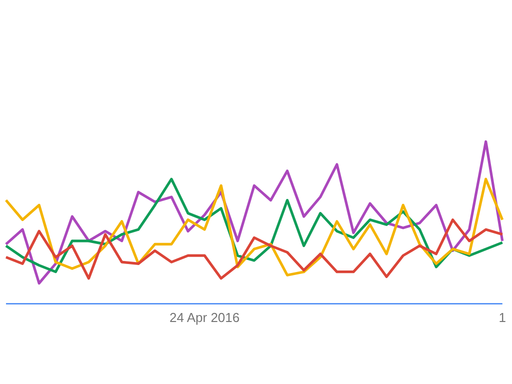 Image resolution: width=512 pixels, height=384 pixels. What do you see at coordinates (204, 317) in the screenshot?
I see `x-tick-label: 24 Apr 2016` at bounding box center [204, 317].